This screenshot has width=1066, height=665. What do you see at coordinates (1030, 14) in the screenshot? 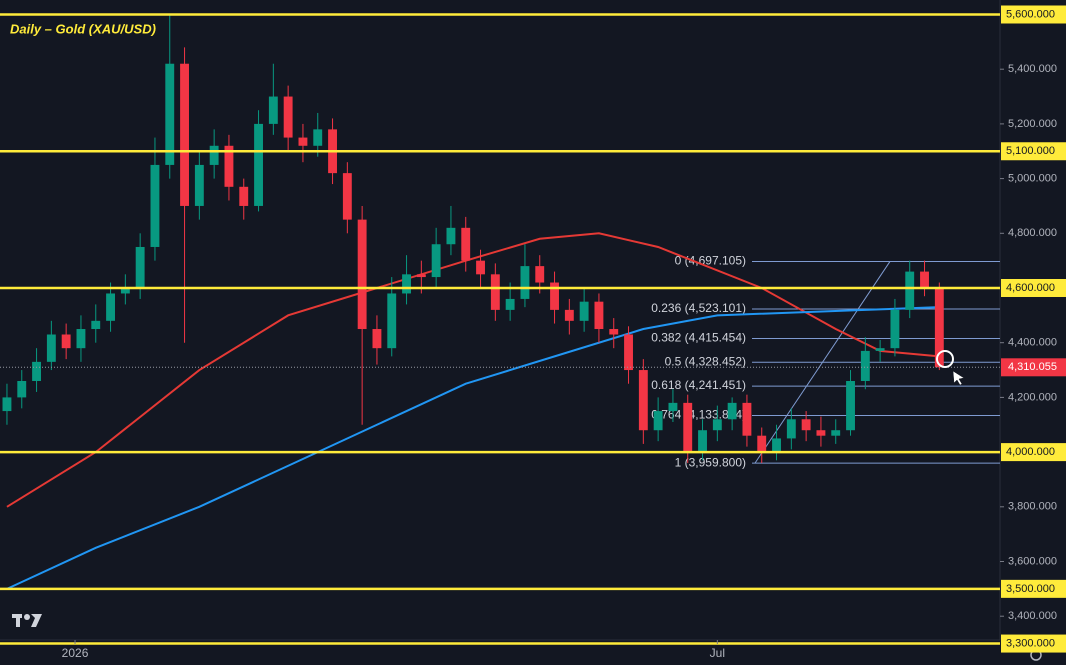
I see `level-label: 5,600.000` at bounding box center [1030, 14].